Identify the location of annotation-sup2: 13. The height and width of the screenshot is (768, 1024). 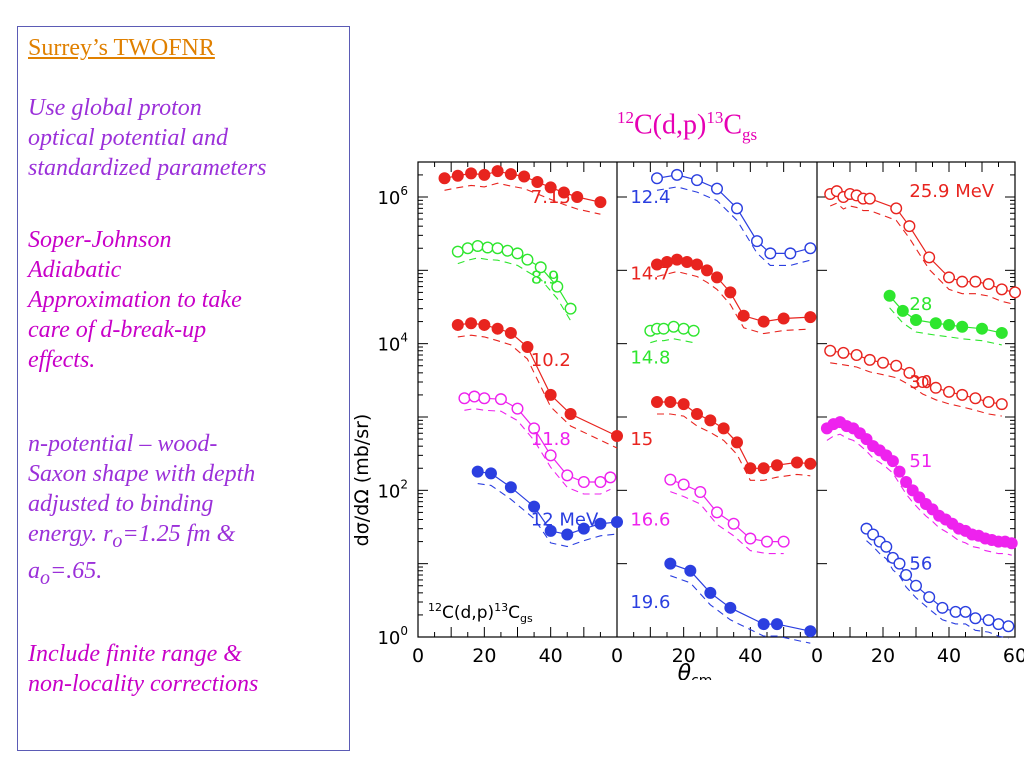
(501, 607).